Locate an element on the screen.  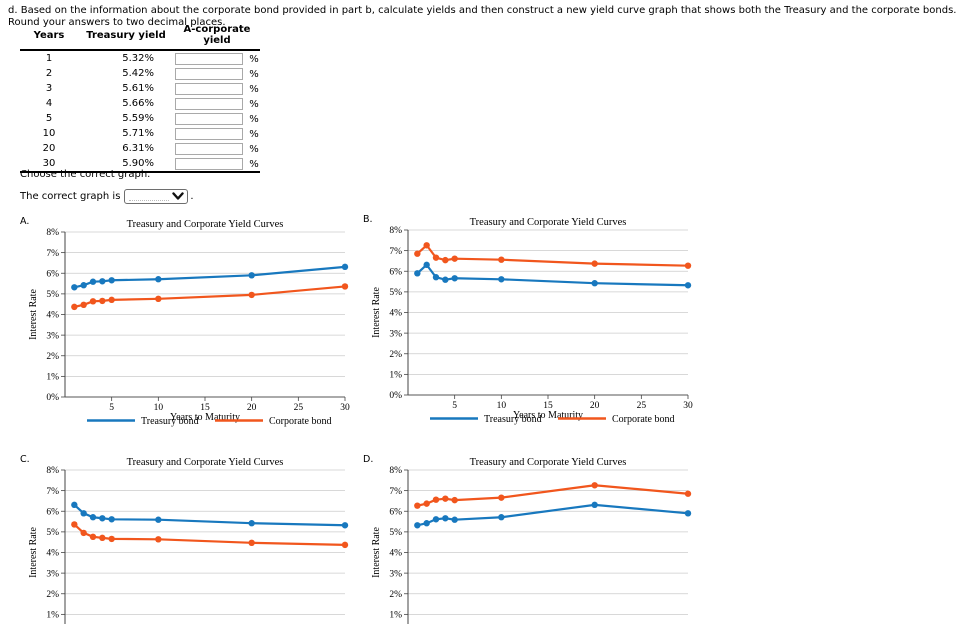
y-tick-label: 7% is located at coordinates (395, 492).